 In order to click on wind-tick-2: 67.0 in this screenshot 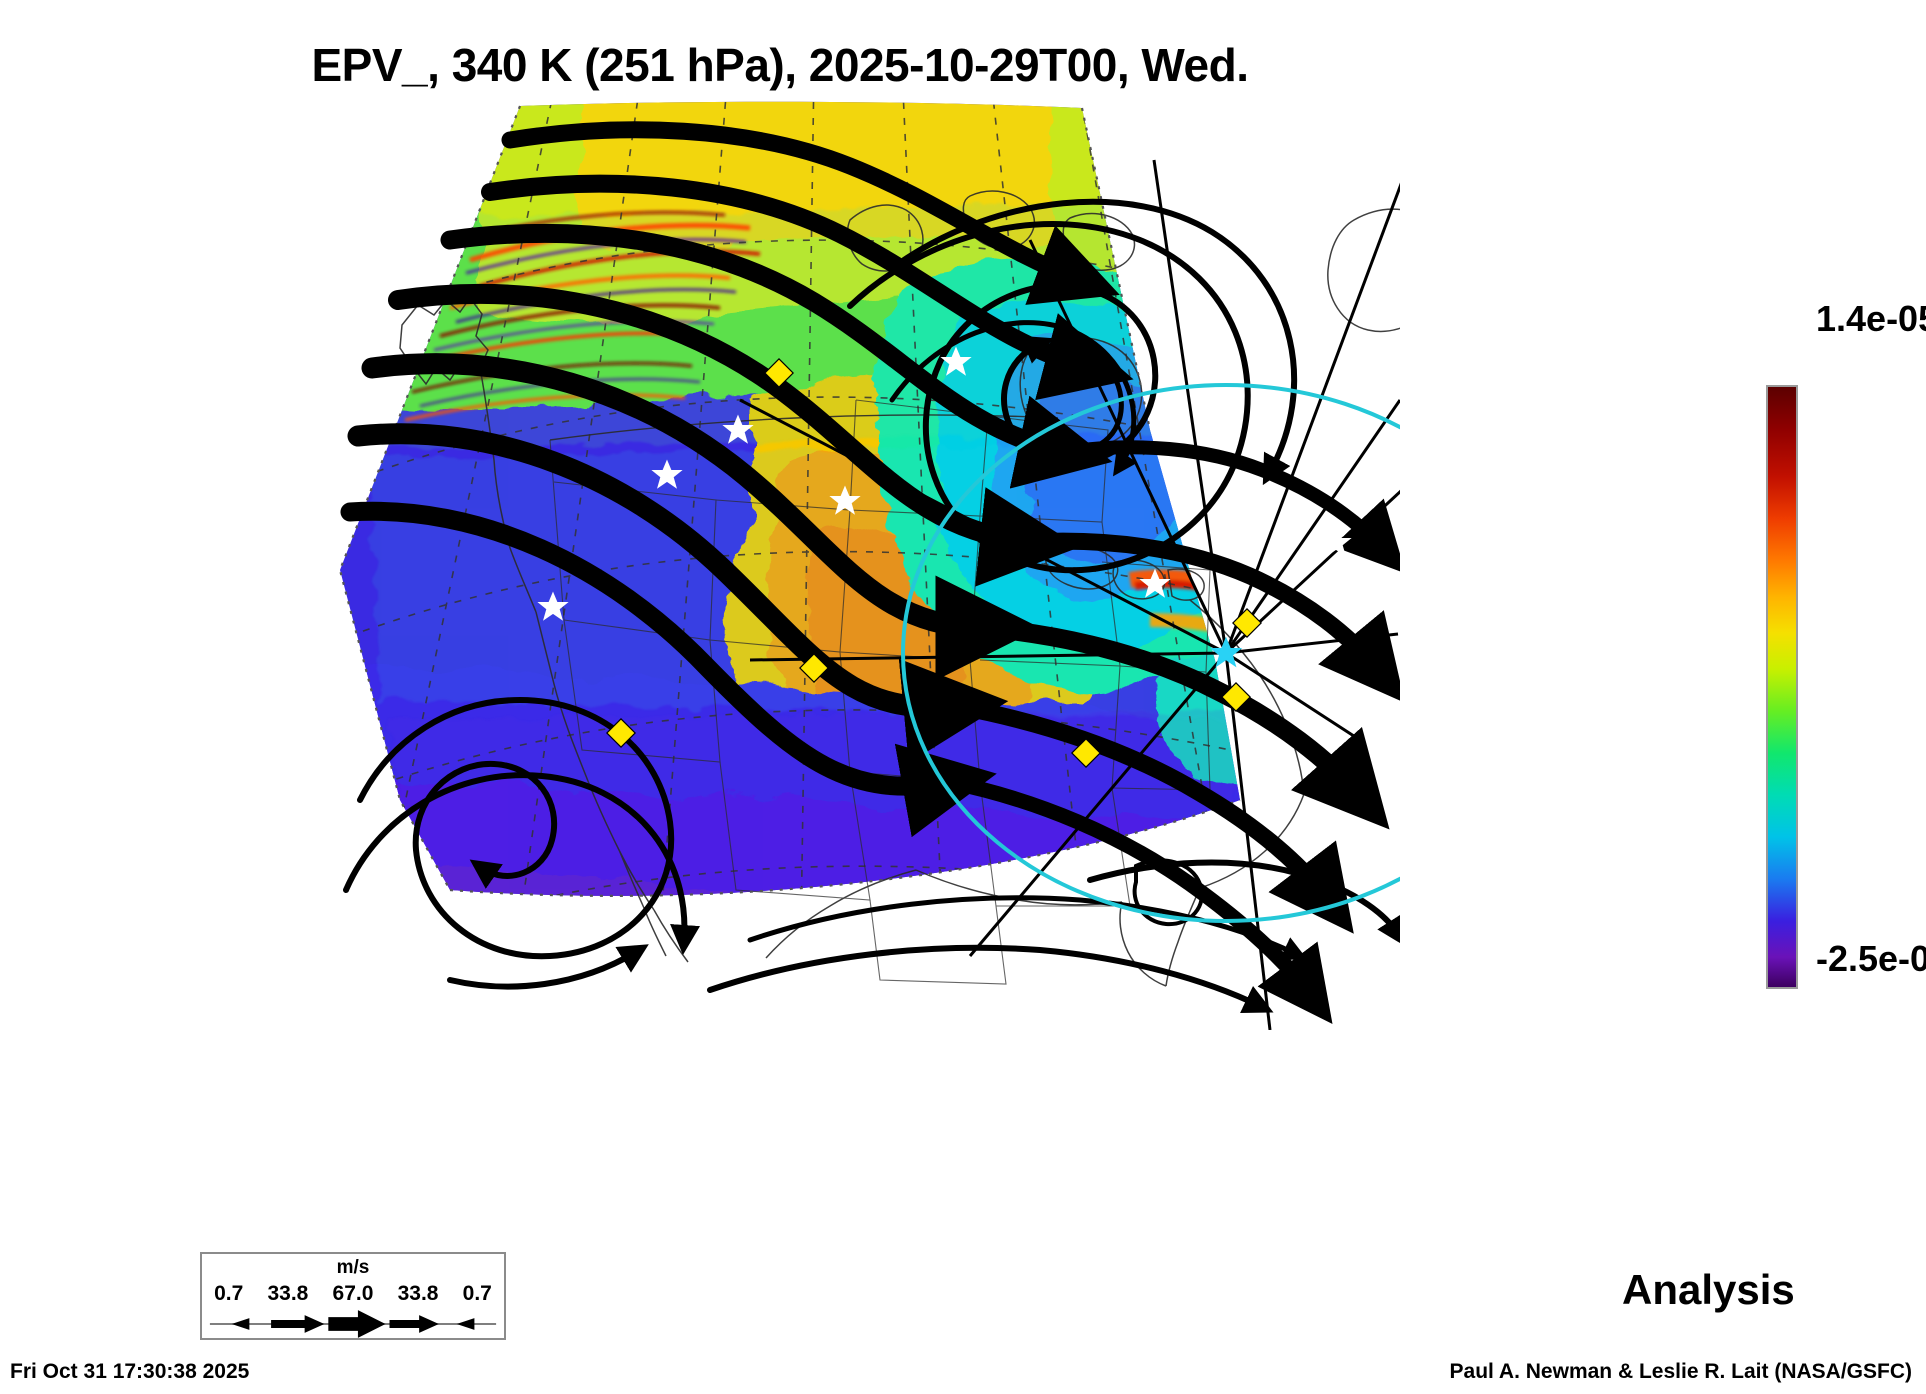, I will do `click(353, 1293)`.